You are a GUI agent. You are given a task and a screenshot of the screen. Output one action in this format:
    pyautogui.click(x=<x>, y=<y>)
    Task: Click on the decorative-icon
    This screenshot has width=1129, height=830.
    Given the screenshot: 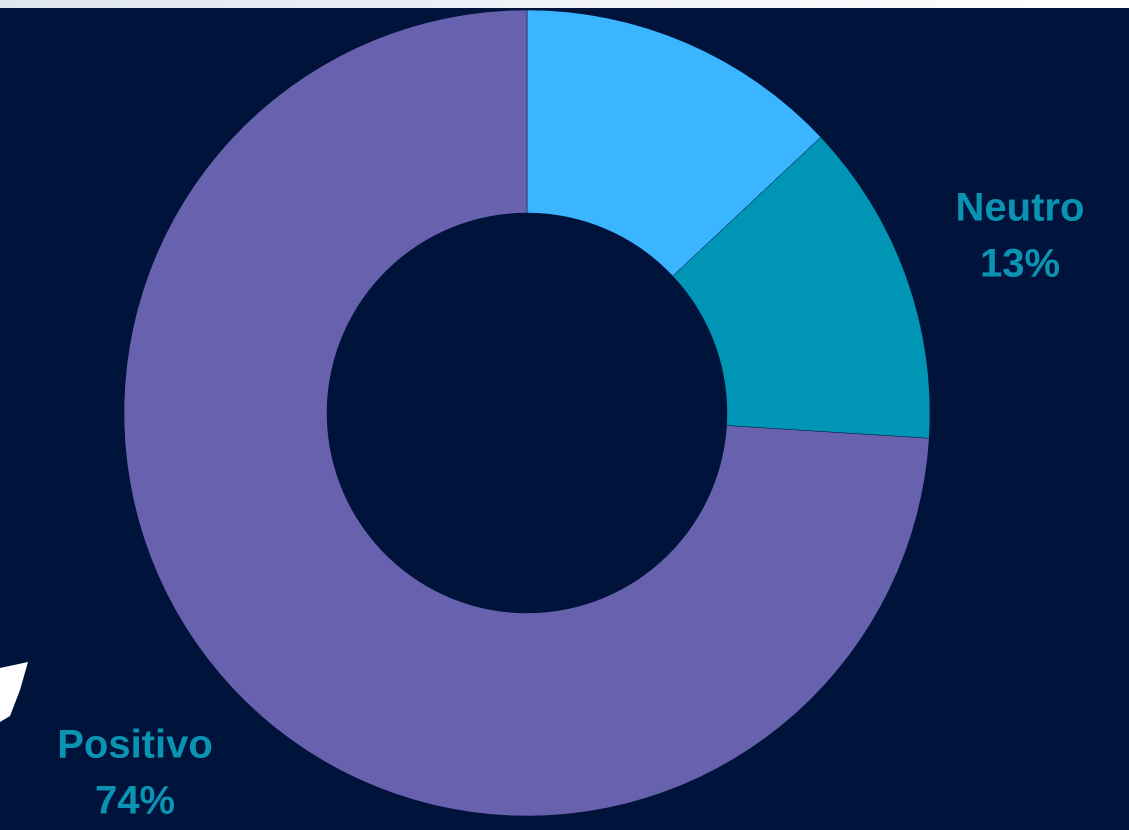 What is the action you would take?
    pyautogui.click(x=14, y=692)
    